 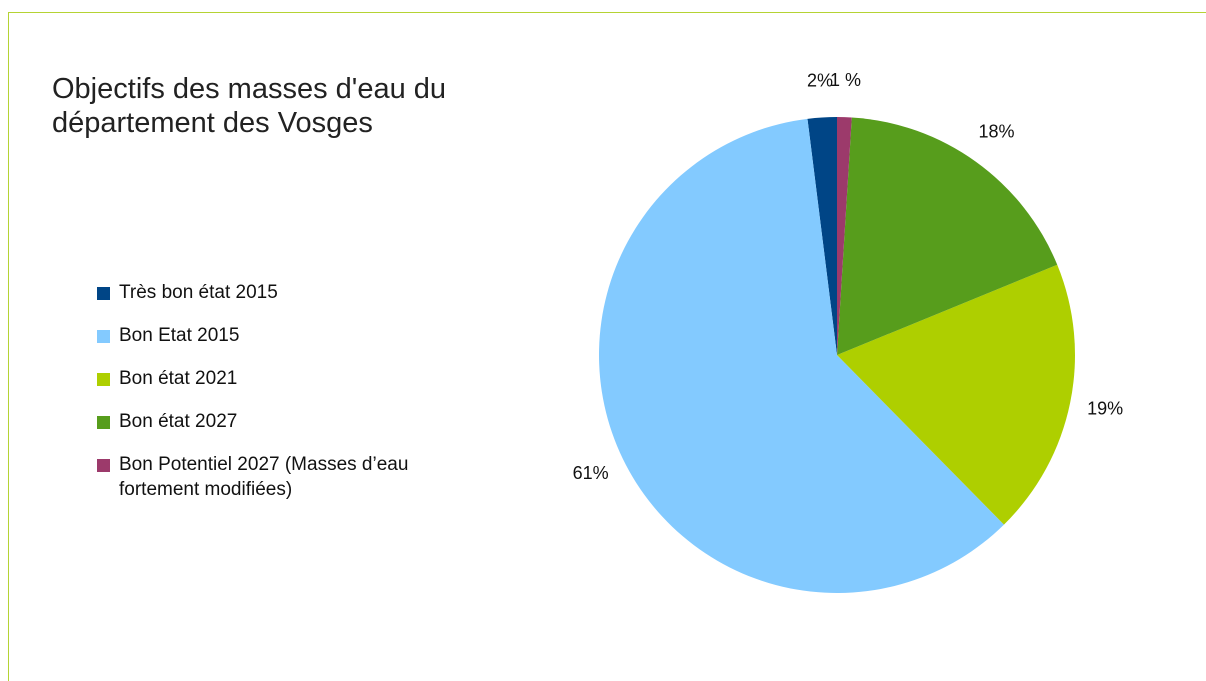 What do you see at coordinates (996, 131) in the screenshot?
I see `data-label: 18%` at bounding box center [996, 131].